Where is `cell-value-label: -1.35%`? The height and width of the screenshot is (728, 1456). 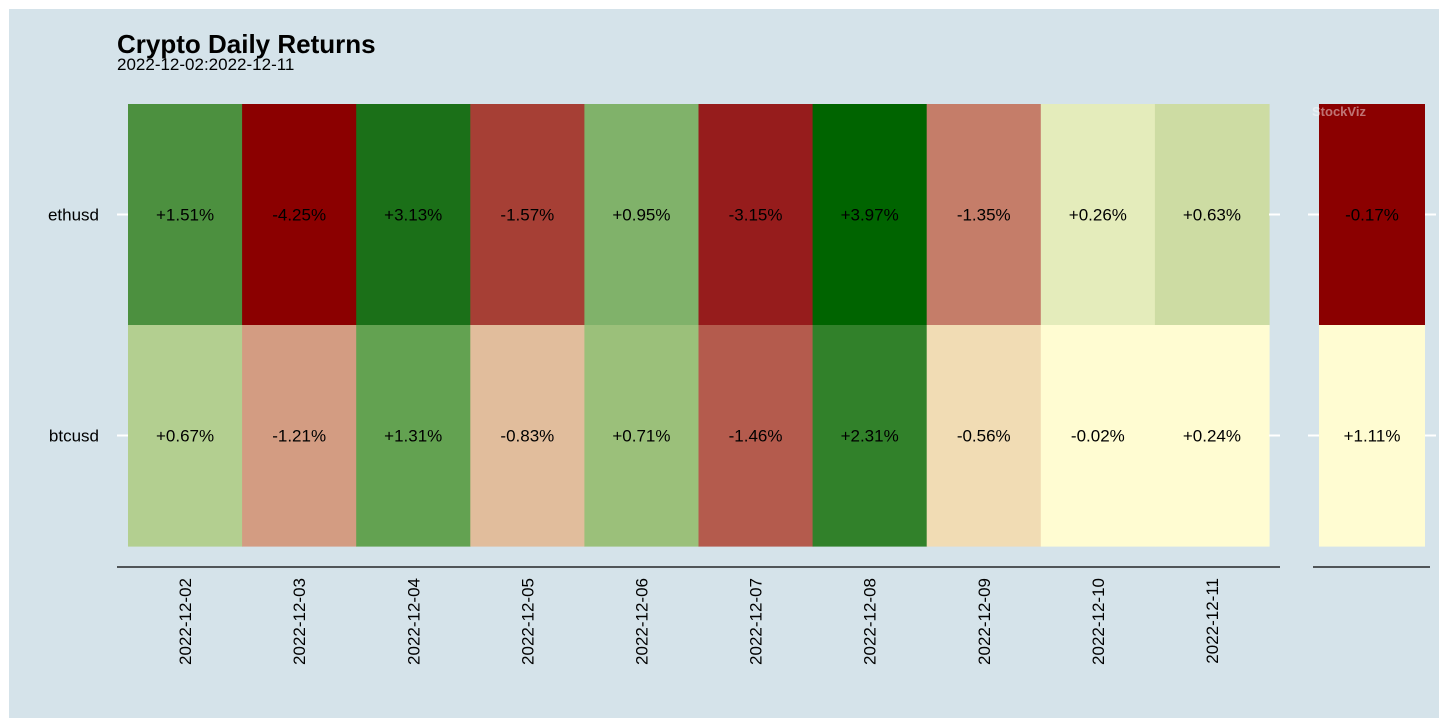
cell-value-label: -1.35% is located at coordinates (984, 215).